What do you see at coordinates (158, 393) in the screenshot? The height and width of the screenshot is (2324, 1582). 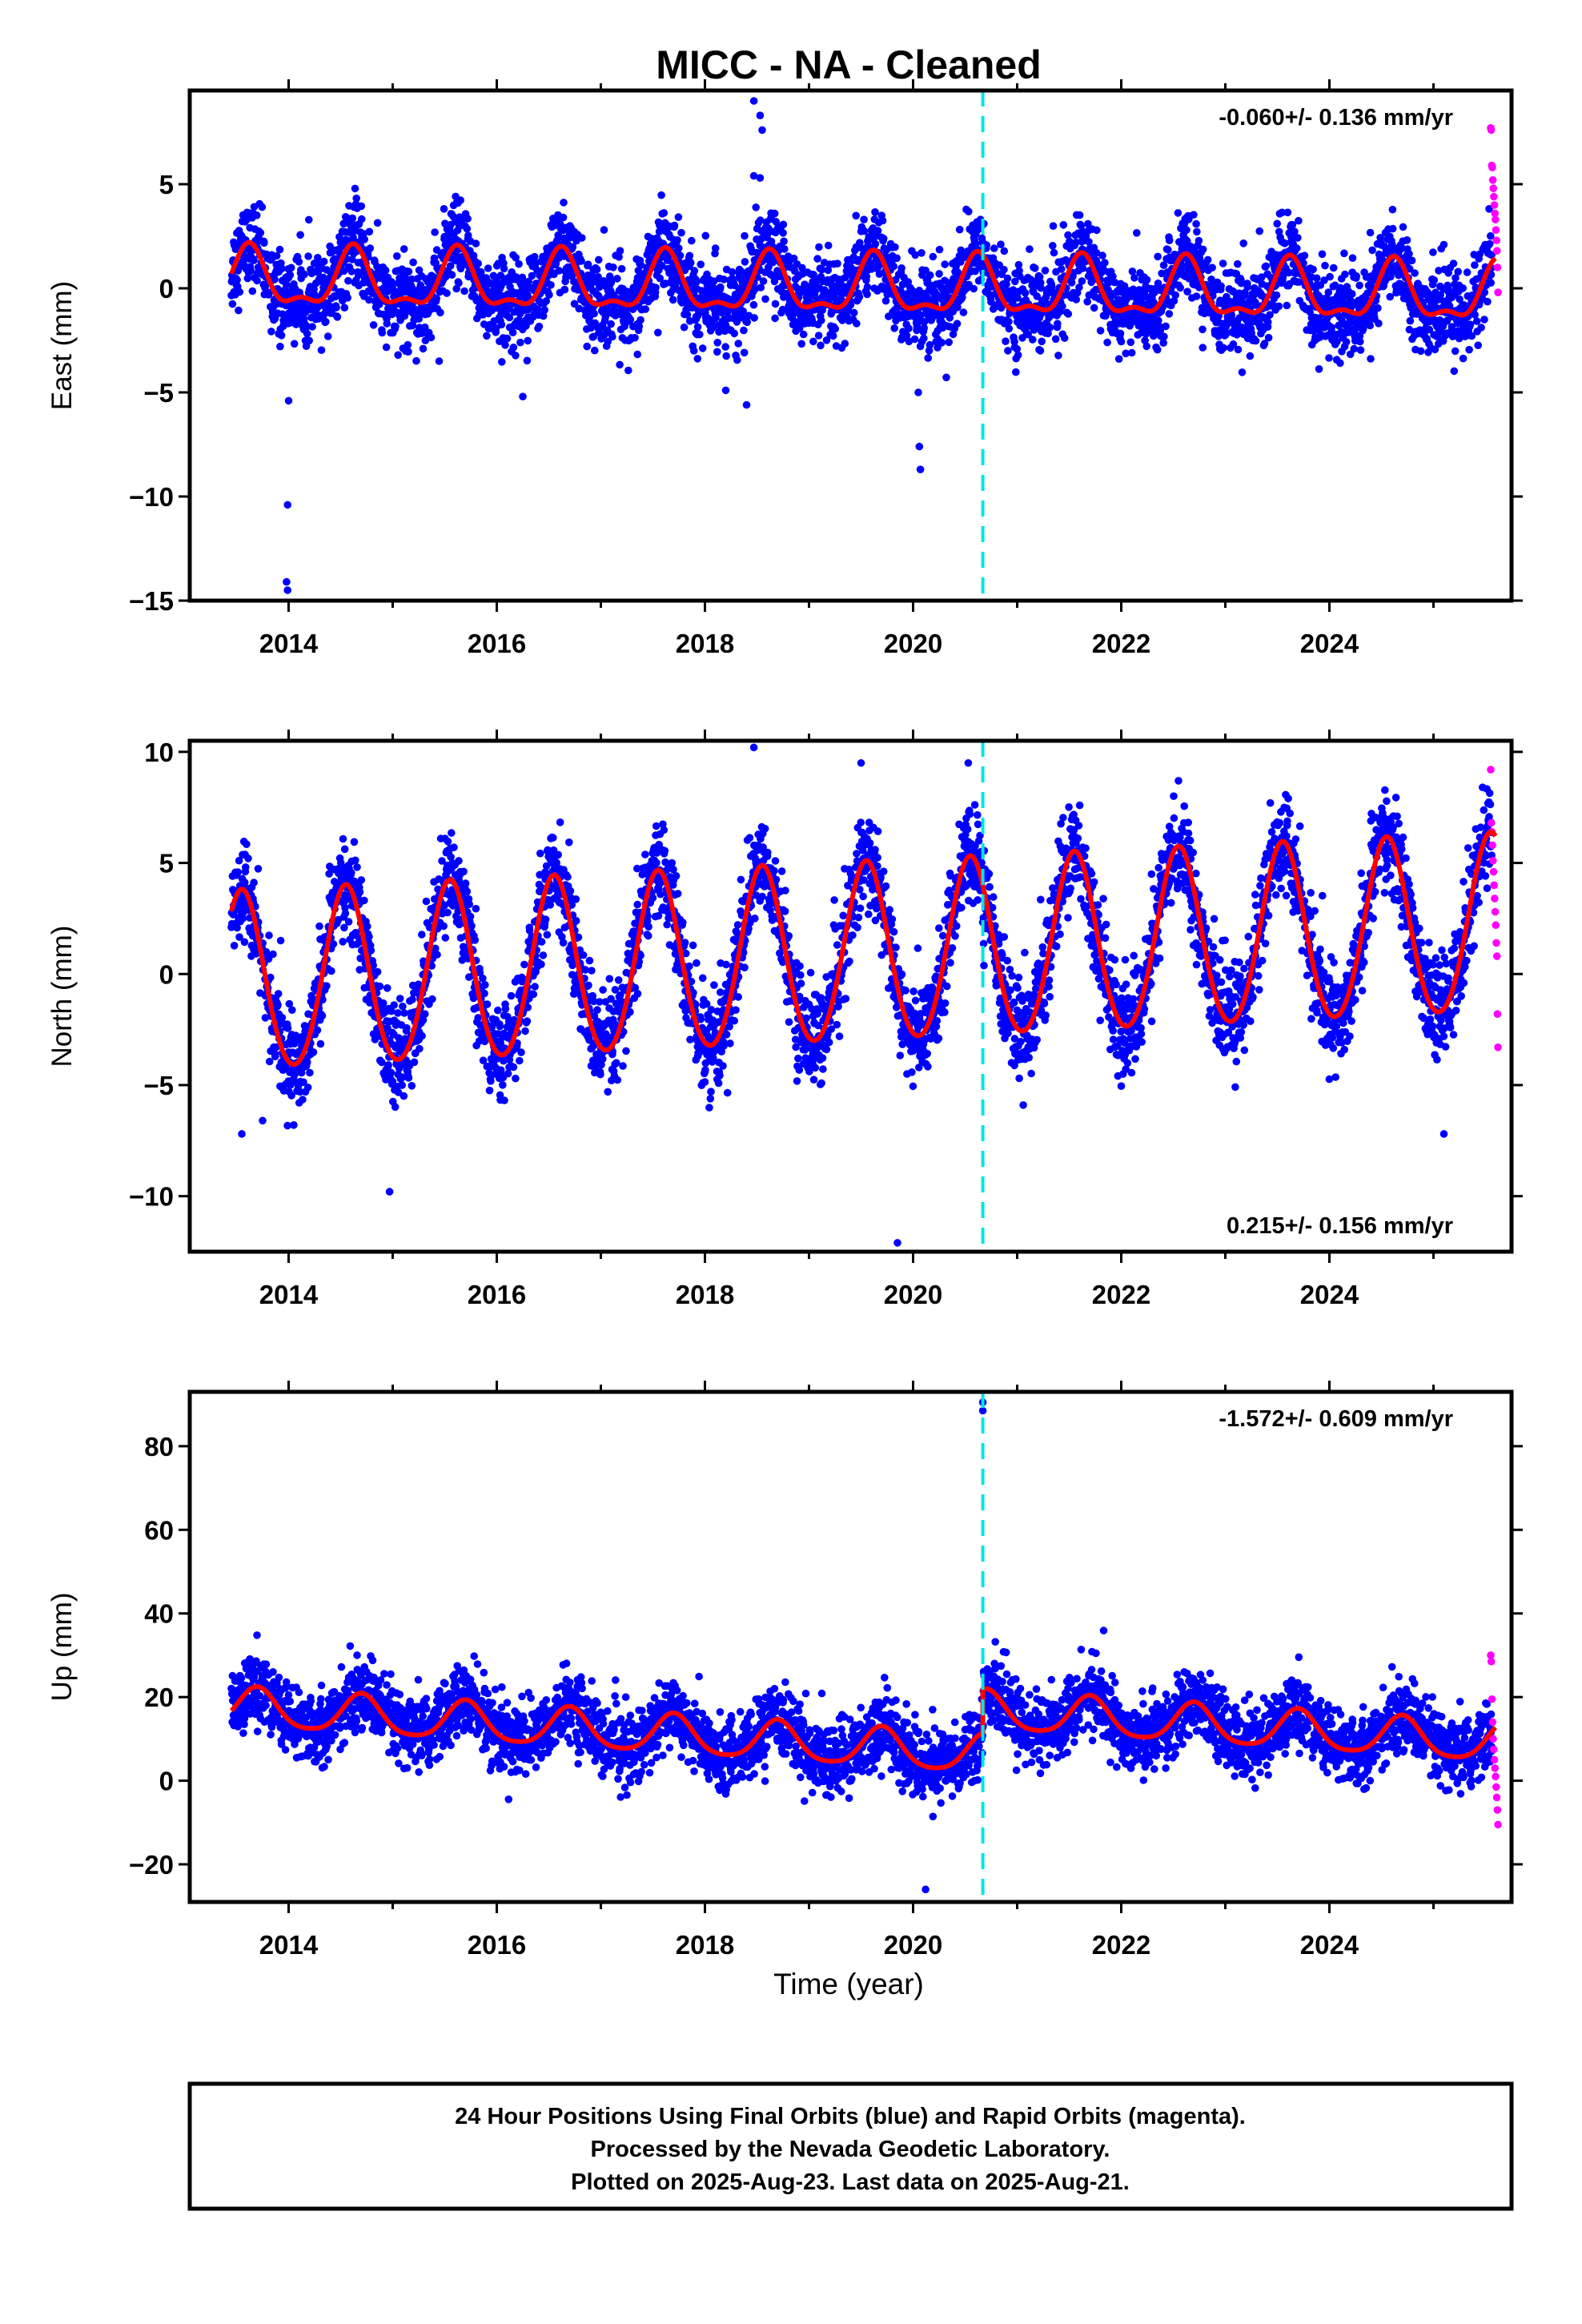 I see `y-tick-label: −5` at bounding box center [158, 393].